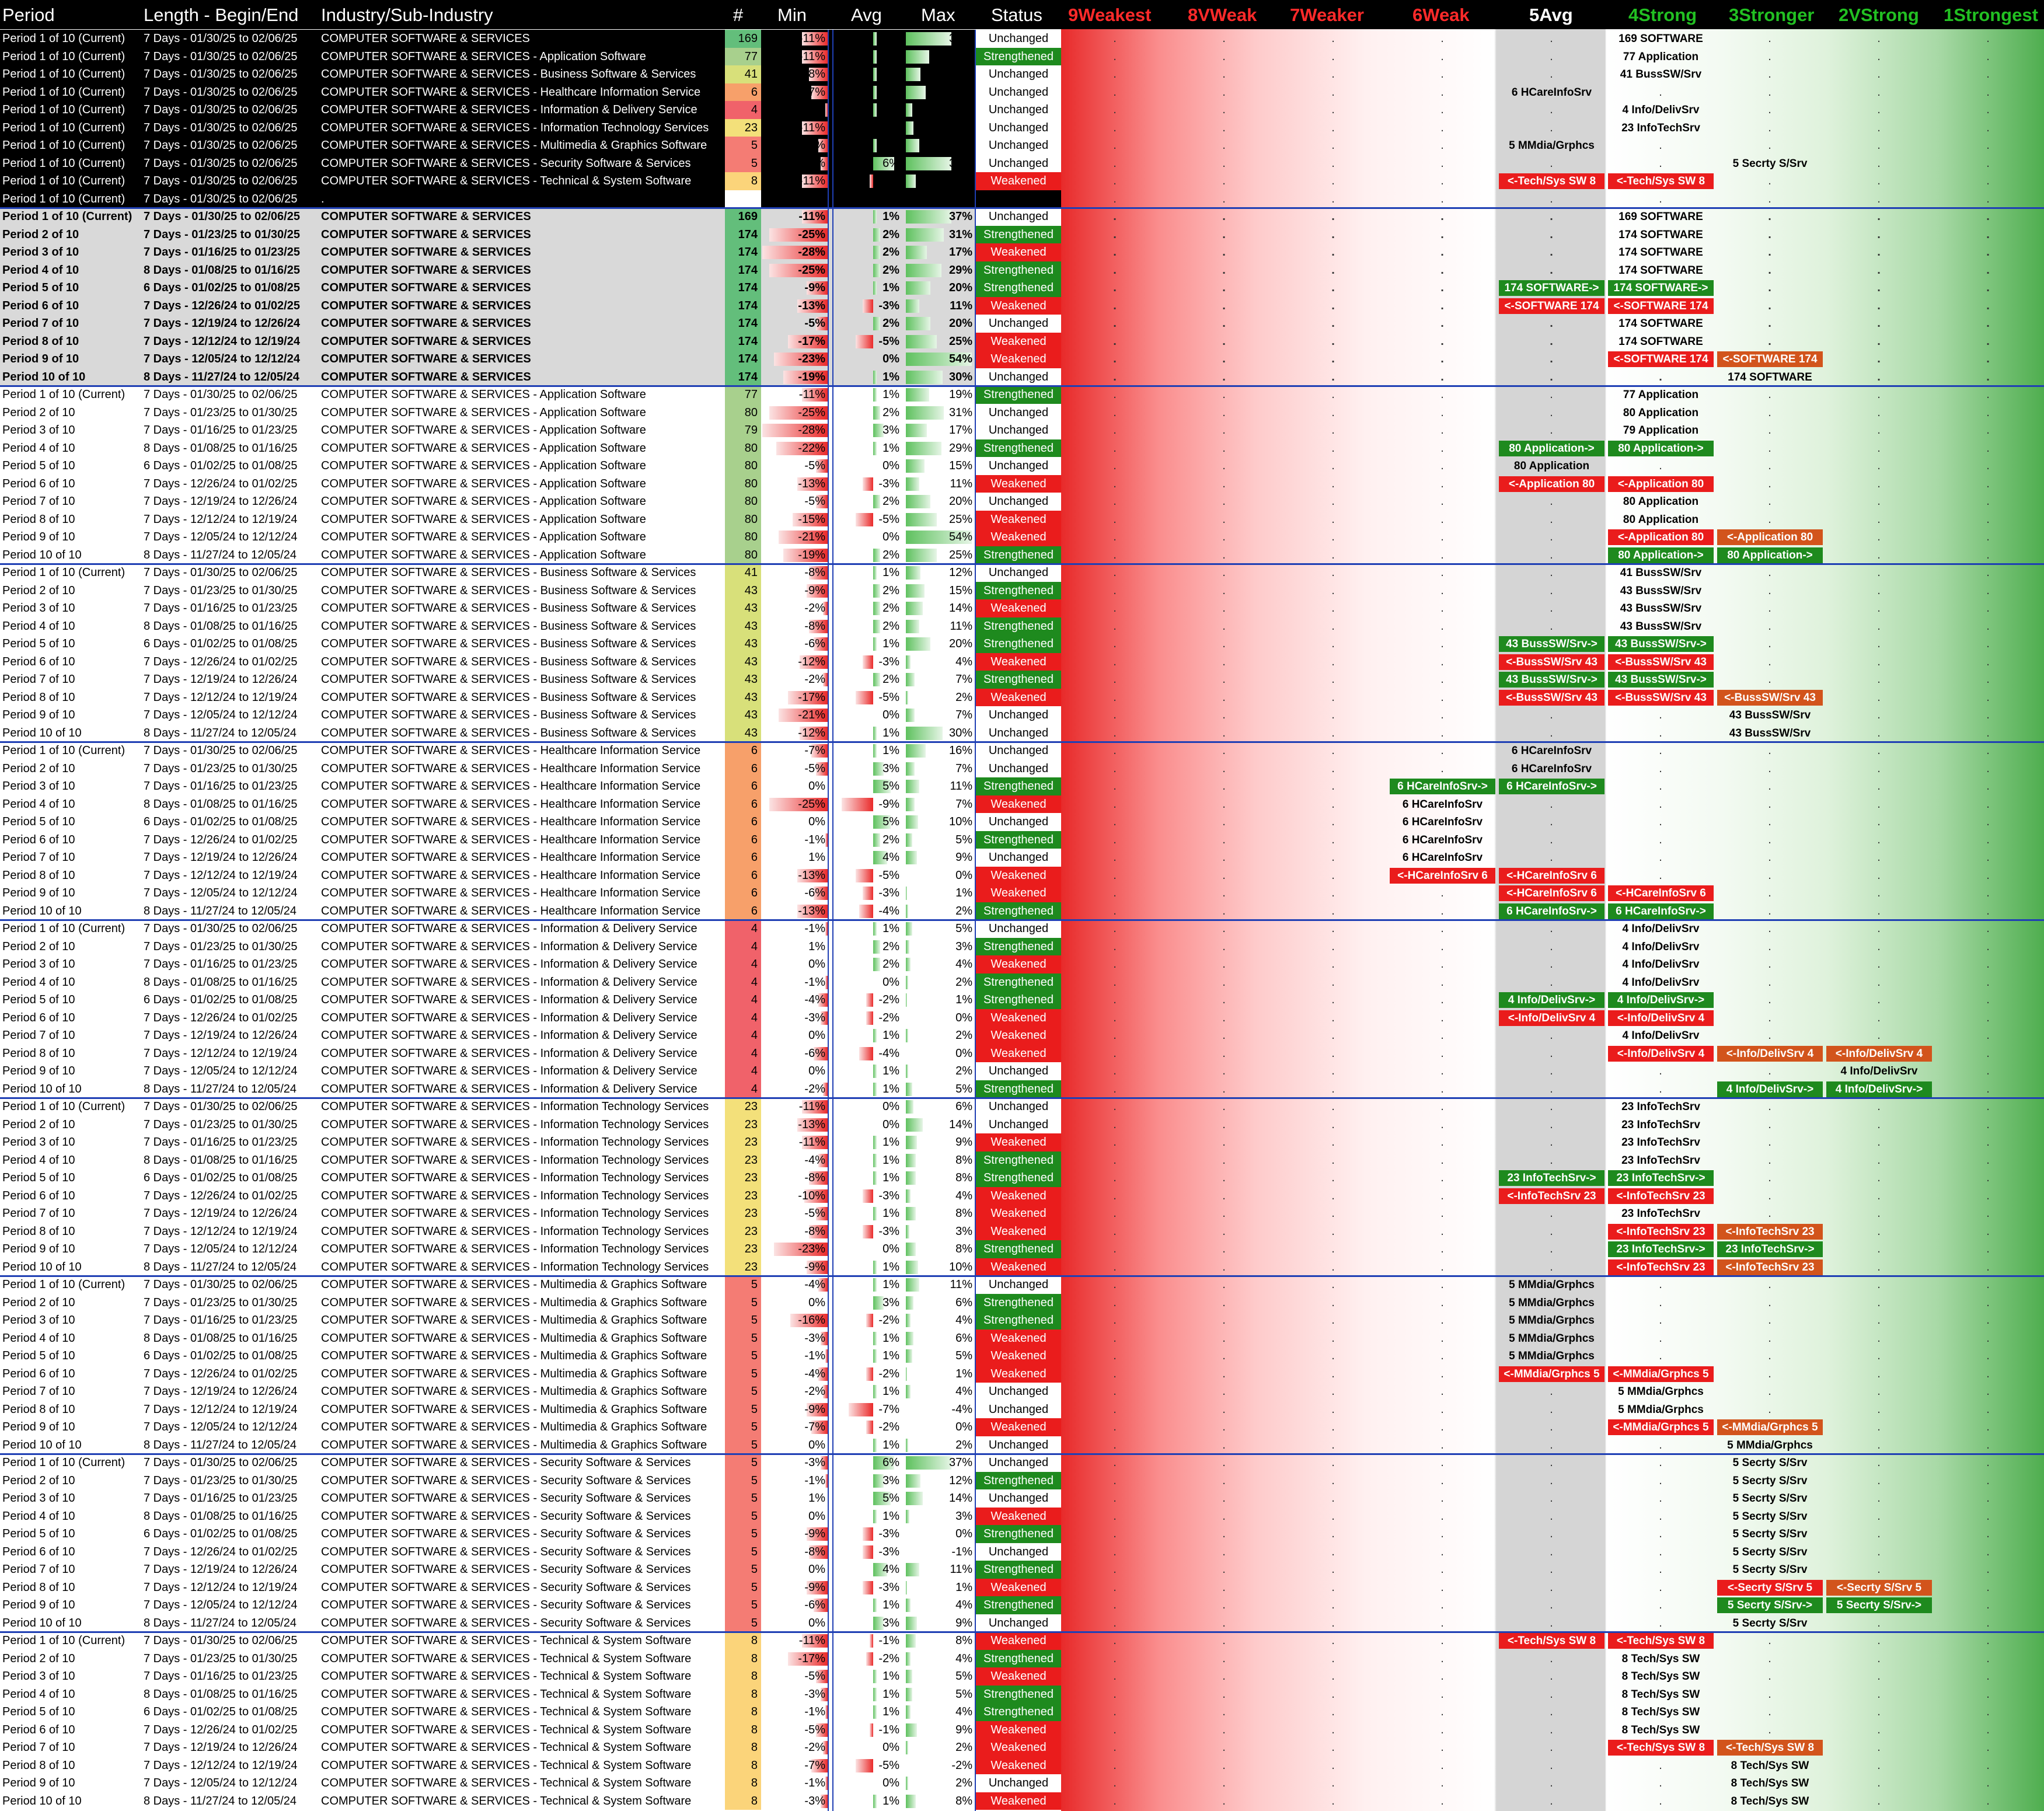 The width and height of the screenshot is (2044, 1811). I want to click on rank-move-tag: 174 SOFTWARE->, so click(1661, 288).